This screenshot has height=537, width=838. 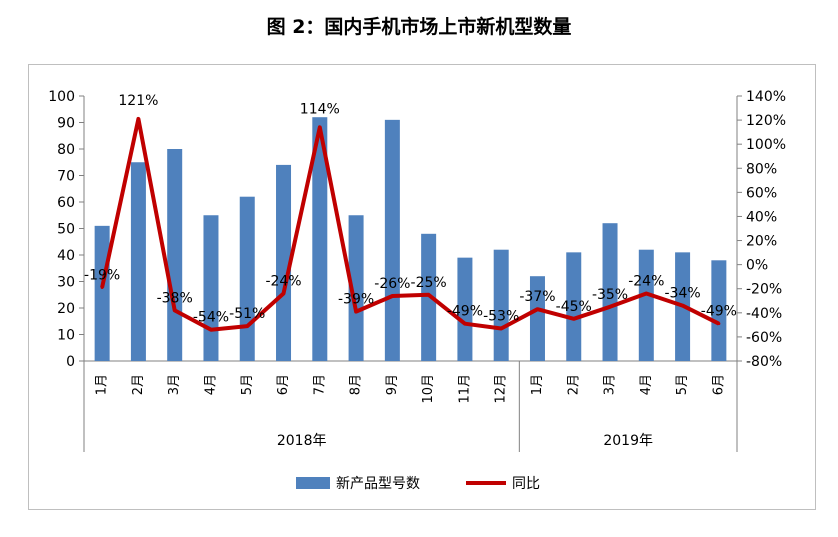 What do you see at coordinates (66, 150) in the screenshot?
I see `left-tick-label: 80` at bounding box center [66, 150].